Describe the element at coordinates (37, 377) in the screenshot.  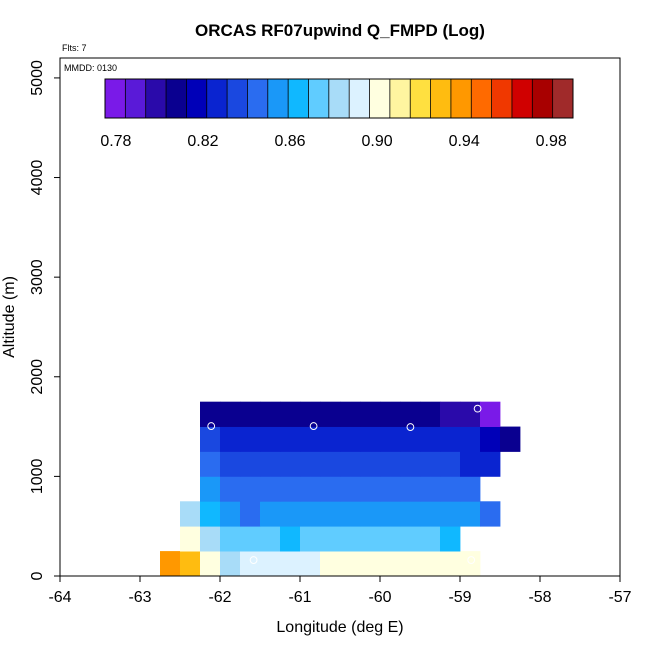
I see `y-tick-label: 2000` at that location.